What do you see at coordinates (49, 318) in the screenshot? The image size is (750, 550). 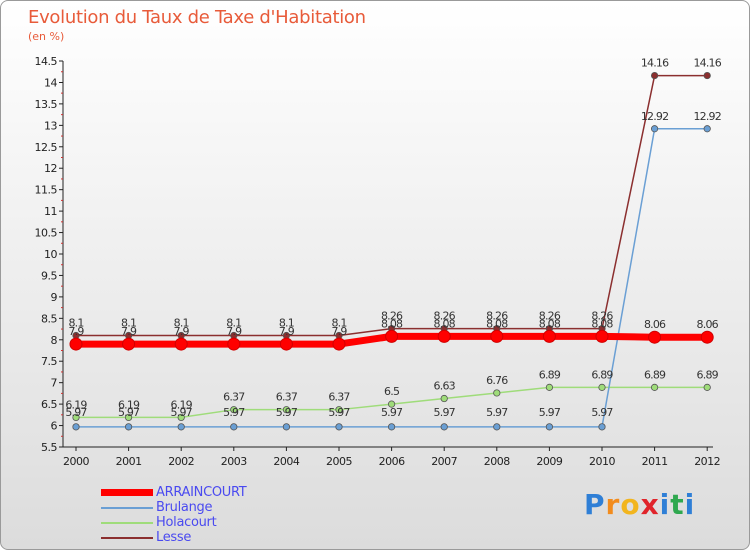 I see `y-tick-label: 8.5` at bounding box center [49, 318].